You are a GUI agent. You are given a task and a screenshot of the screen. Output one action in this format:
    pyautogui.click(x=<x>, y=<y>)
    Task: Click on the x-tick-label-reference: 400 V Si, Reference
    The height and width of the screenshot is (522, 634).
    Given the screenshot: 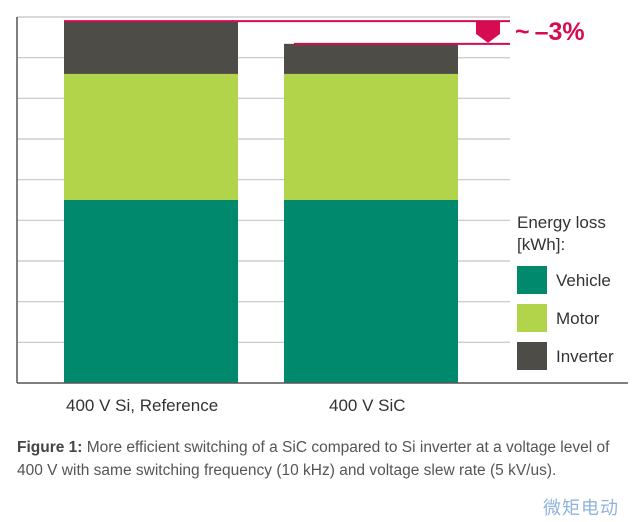 What is the action you would take?
    pyautogui.click(x=142, y=405)
    